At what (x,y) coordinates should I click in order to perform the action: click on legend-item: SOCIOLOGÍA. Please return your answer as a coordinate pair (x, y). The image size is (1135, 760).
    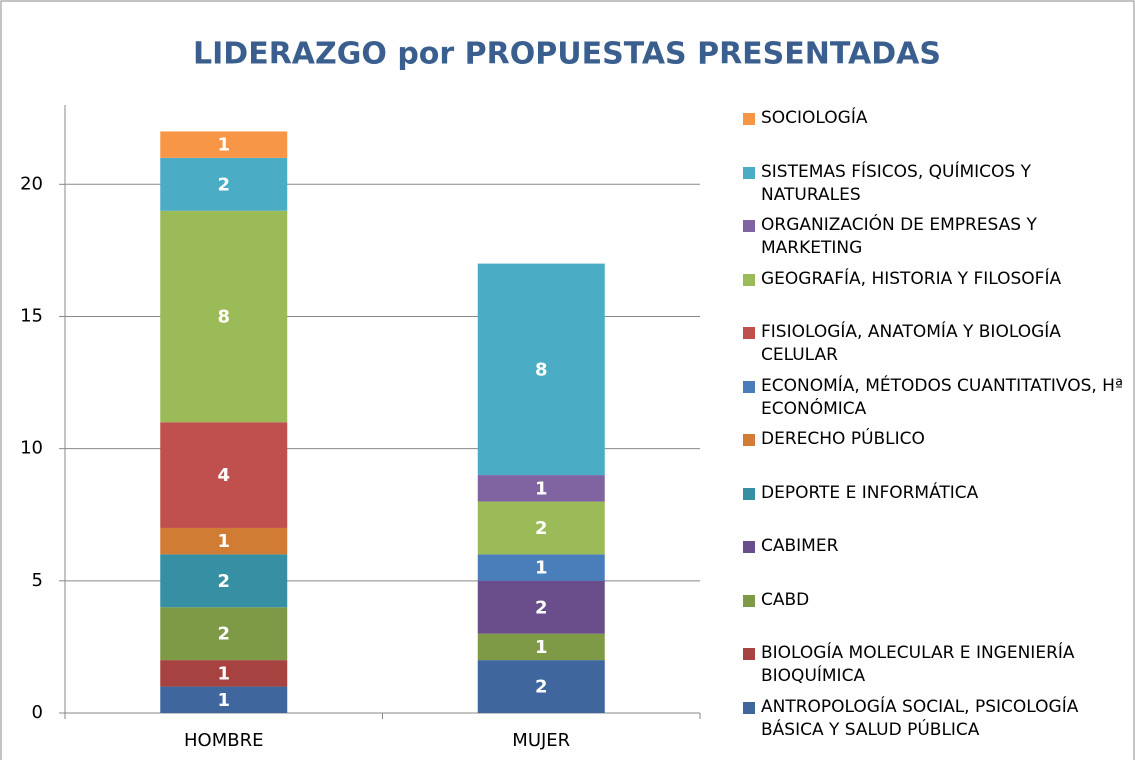
    Looking at the image, I should click on (935, 118).